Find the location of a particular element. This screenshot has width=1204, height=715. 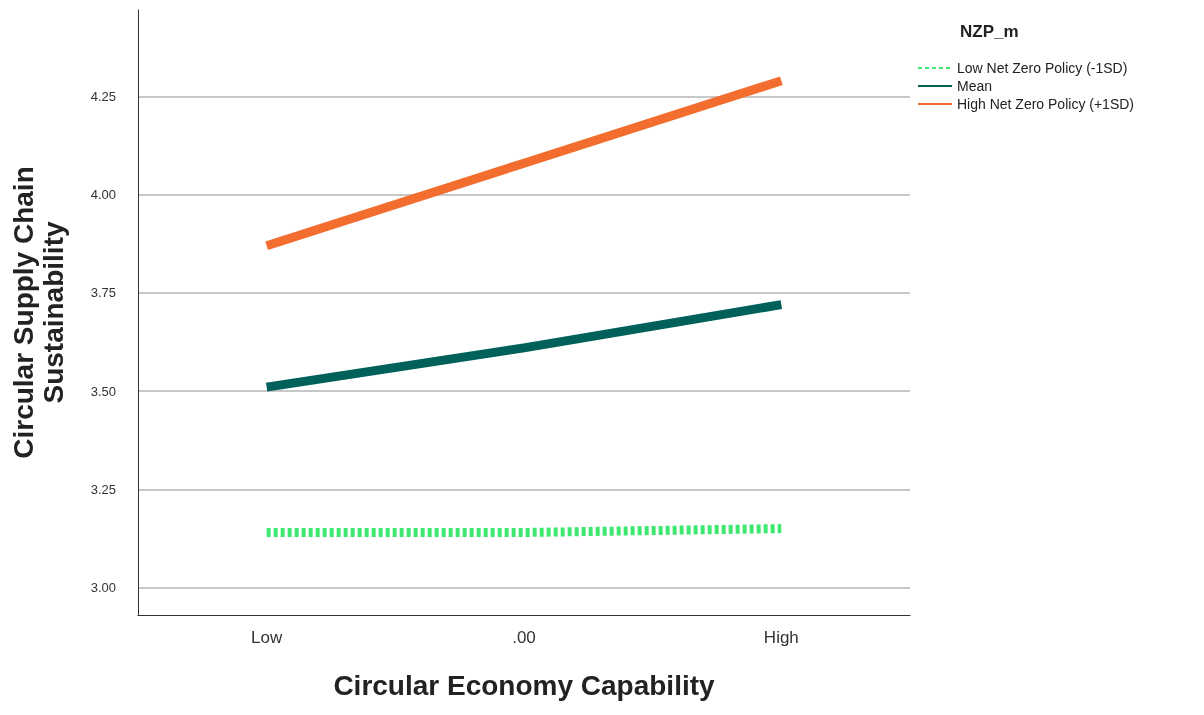

y-tick-label: 3.00 is located at coordinates (103, 587).